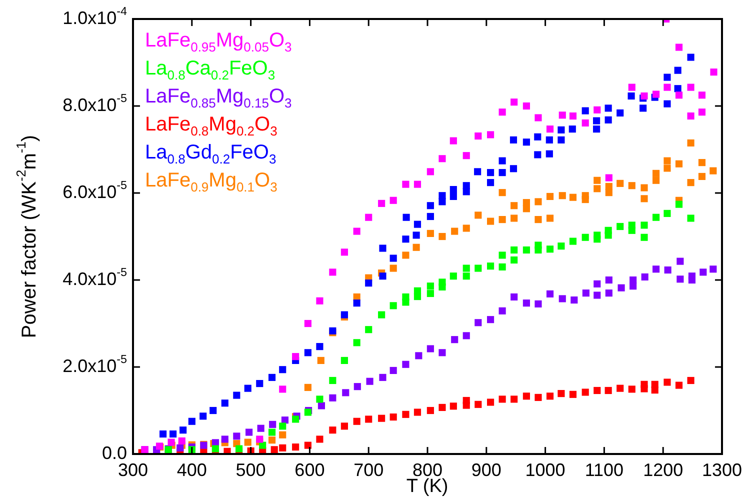  Describe the element at coordinates (663, 470) in the screenshot. I see `x-tick-label: 1200` at that location.